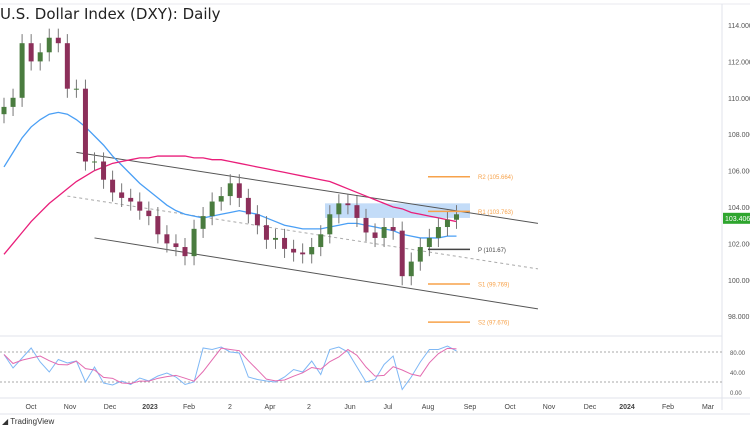 This screenshot has height=430, width=750. Describe the element at coordinates (150, 407) in the screenshot. I see `x-tick-label: 2023` at that location.